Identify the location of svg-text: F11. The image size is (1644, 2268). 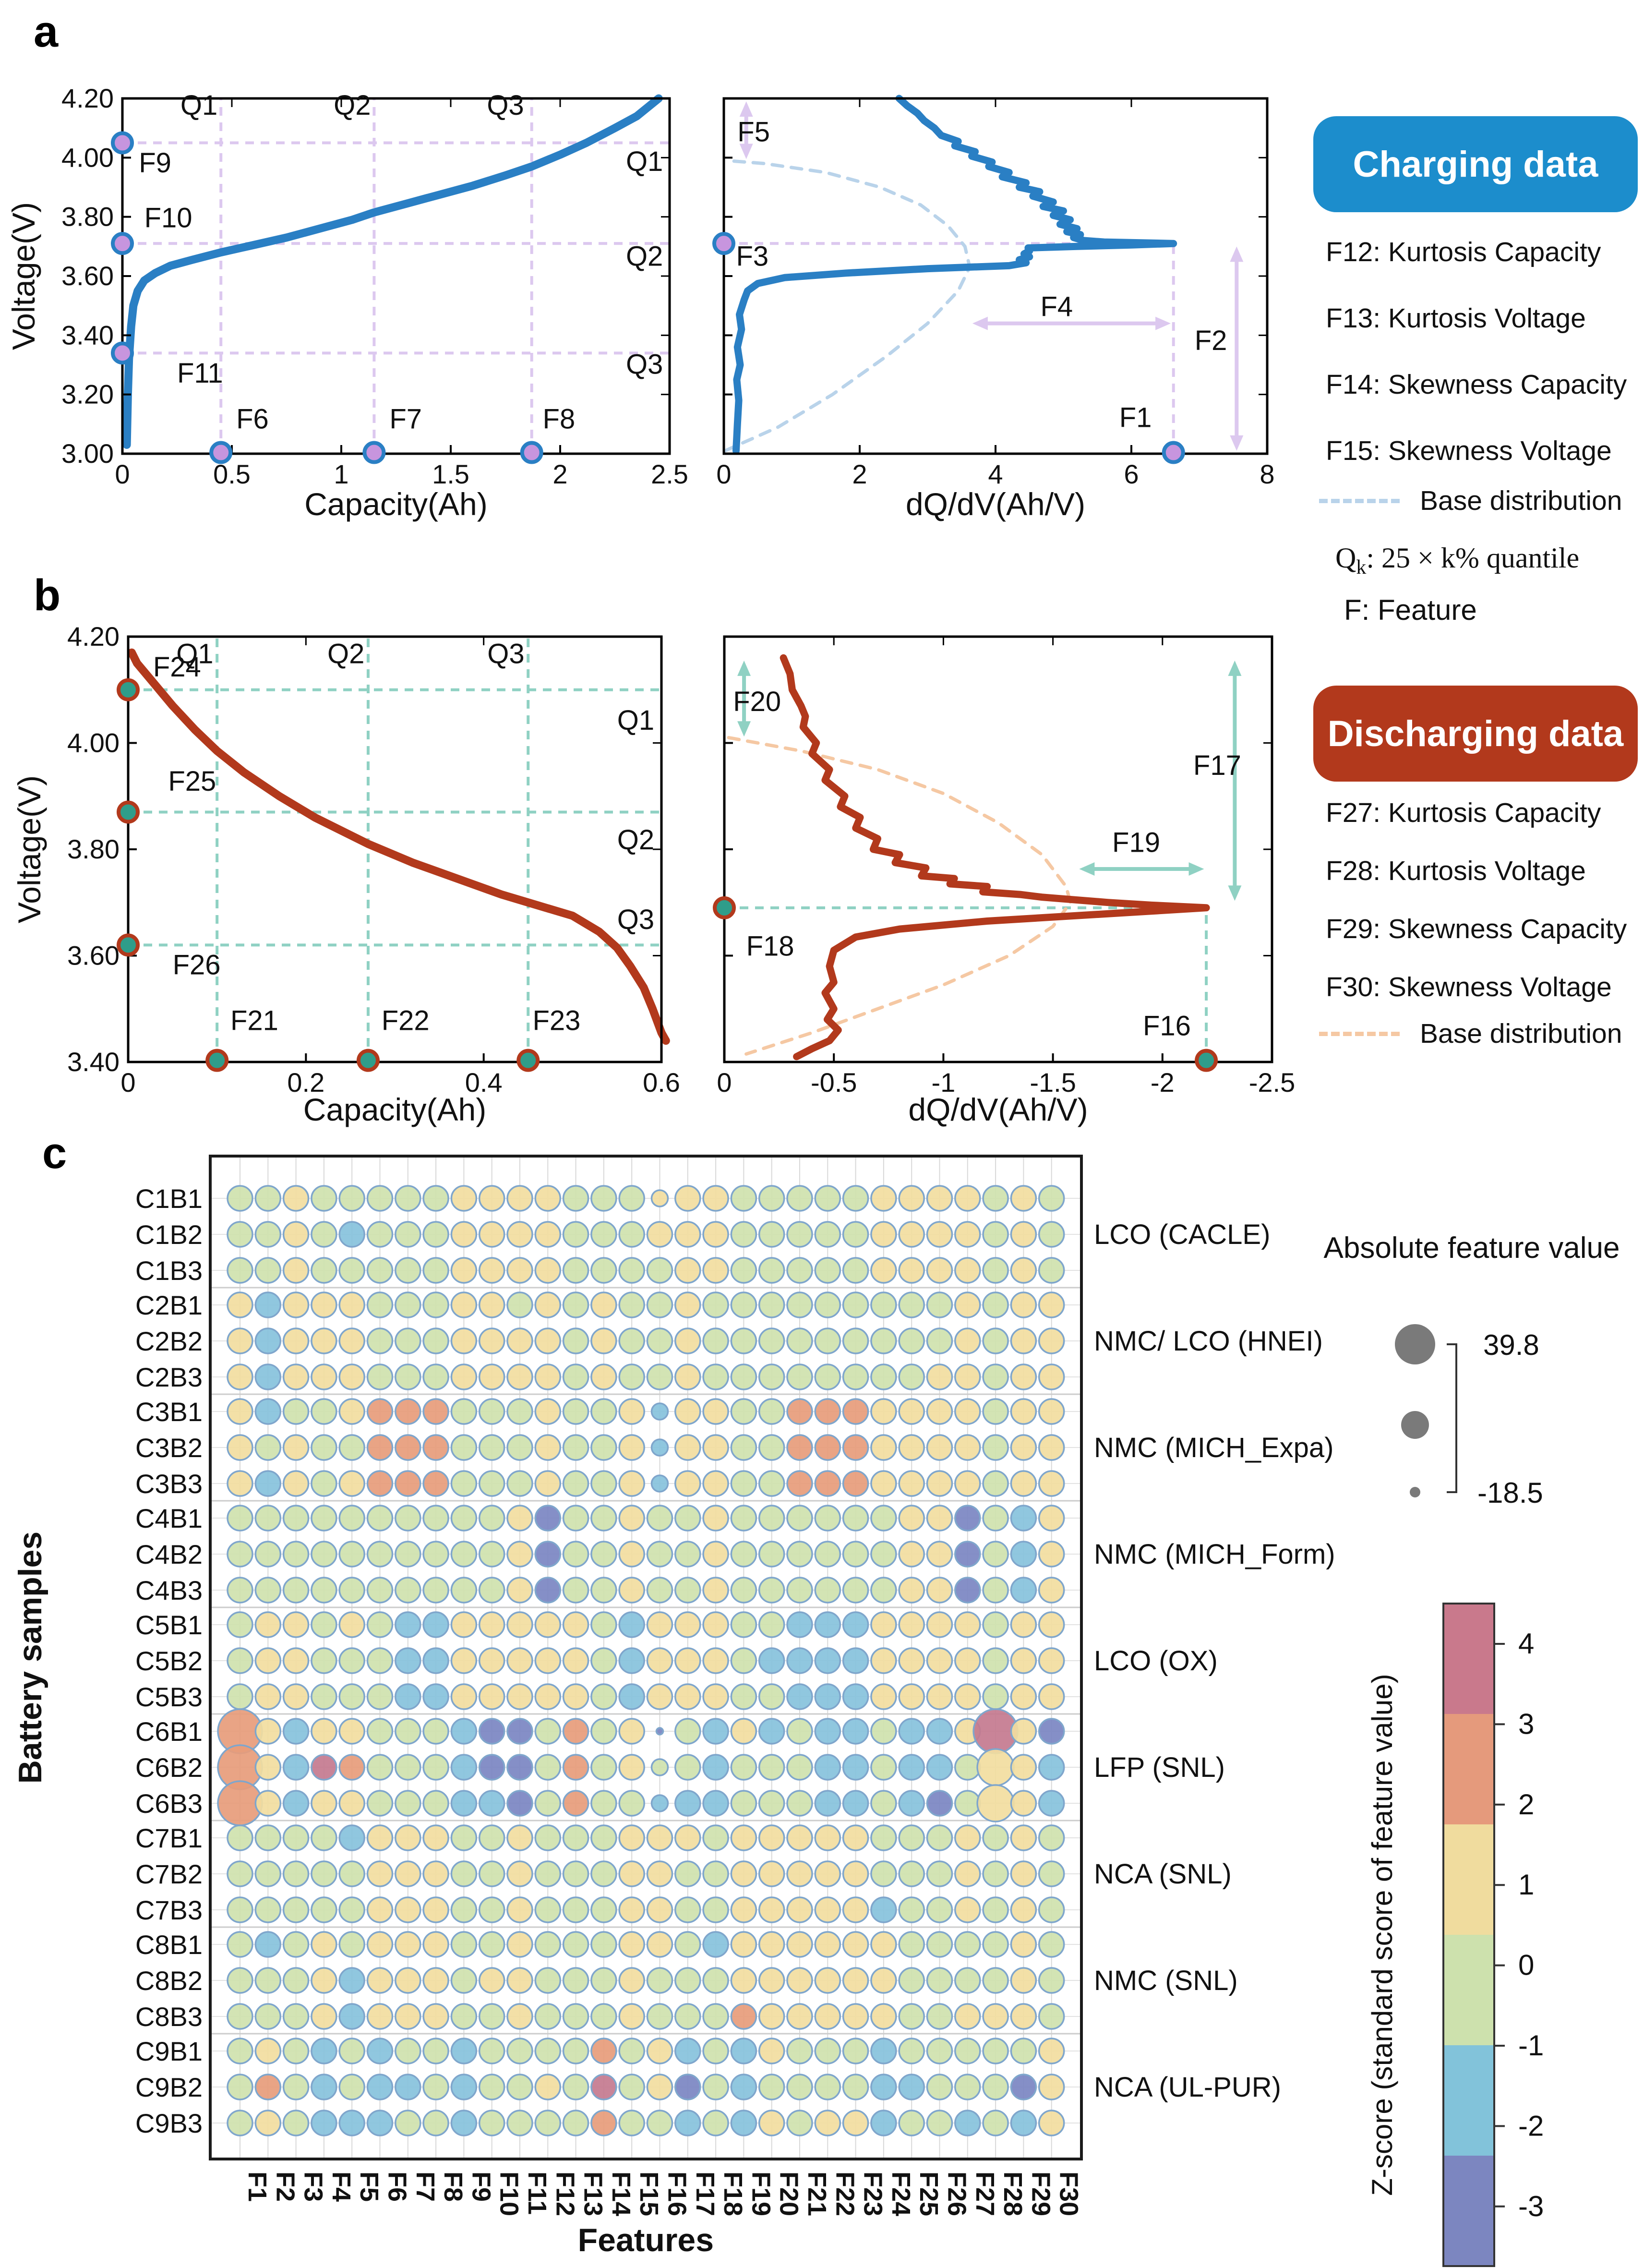
(200, 373).